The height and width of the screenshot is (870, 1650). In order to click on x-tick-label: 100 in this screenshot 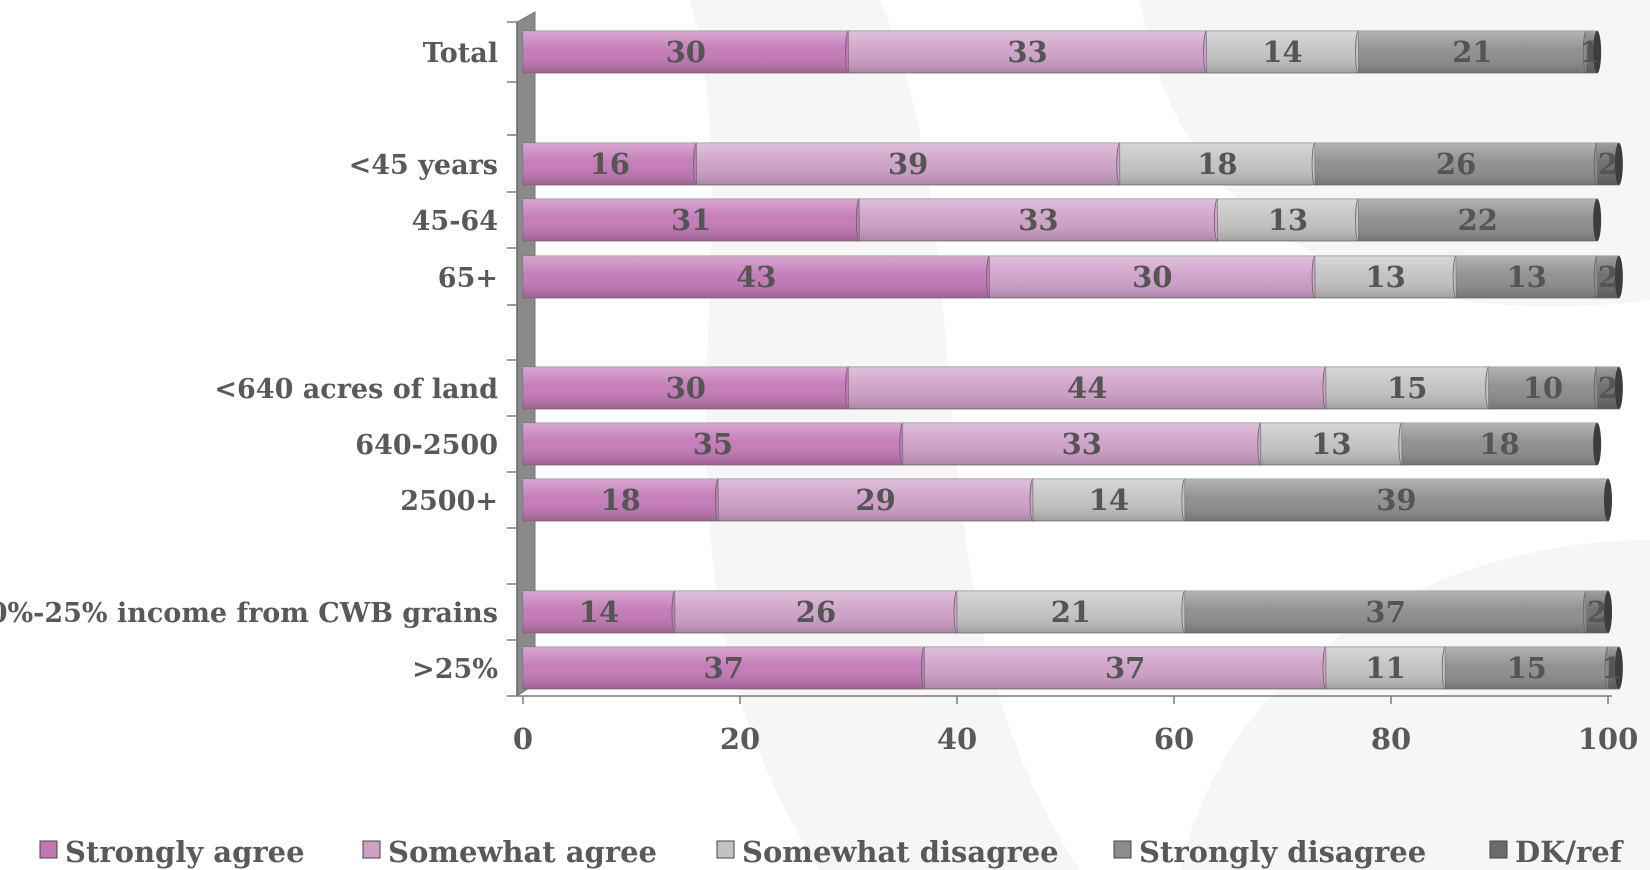, I will do `click(1608, 739)`.